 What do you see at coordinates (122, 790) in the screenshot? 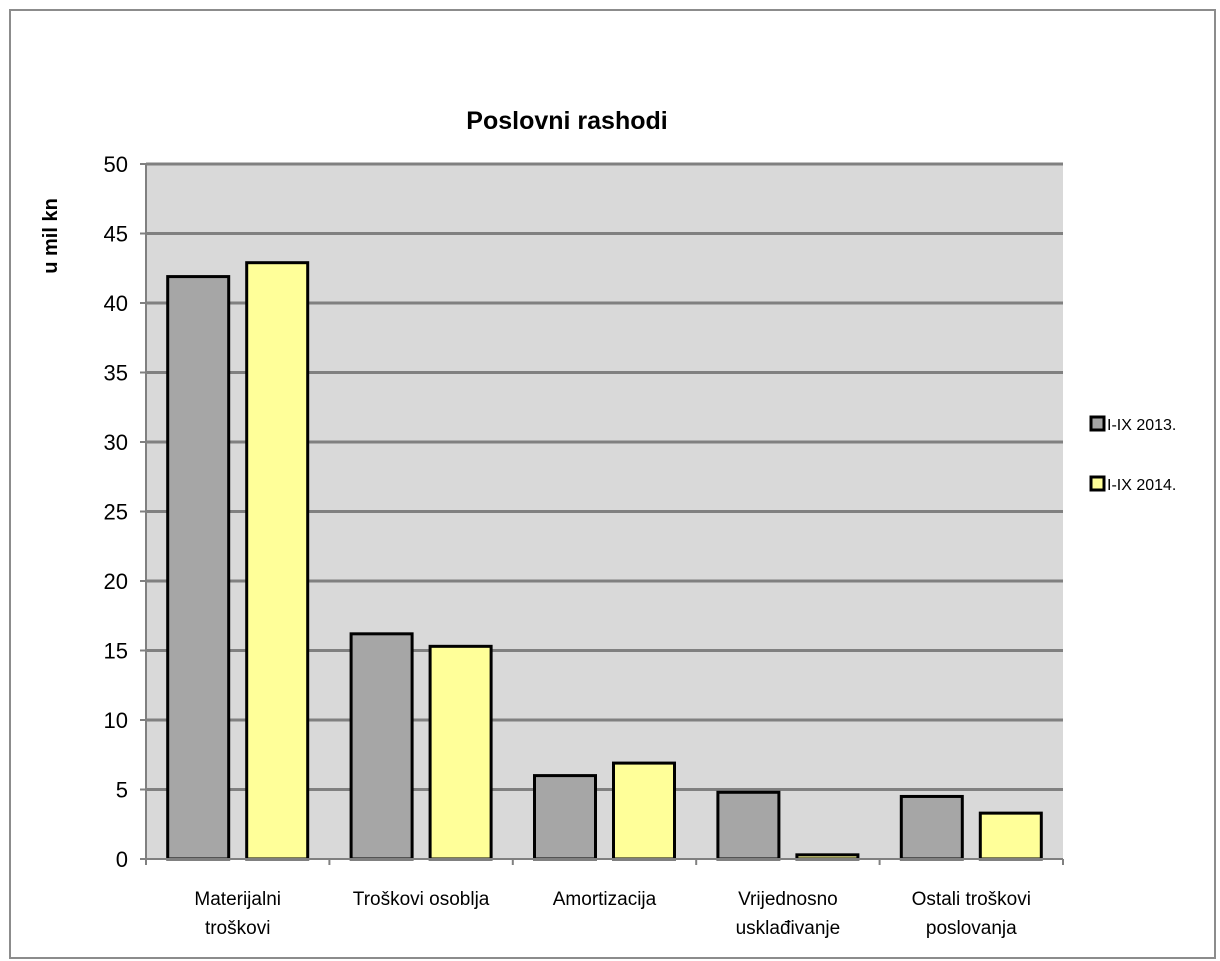
I see `y-tick-label: 5` at bounding box center [122, 790].